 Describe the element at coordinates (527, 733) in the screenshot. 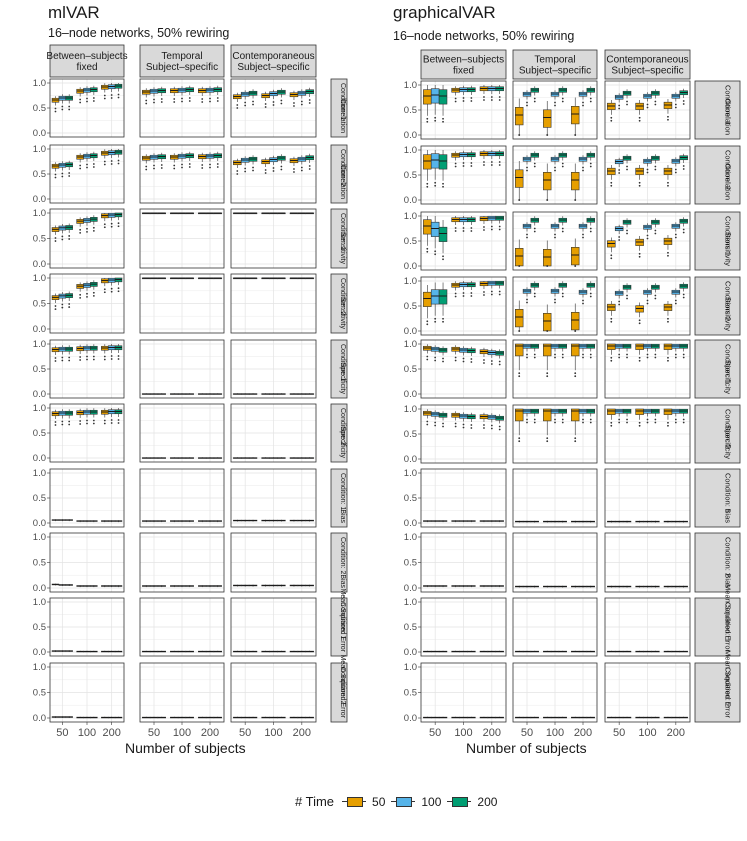

I see `x-tick-label: 50` at that location.